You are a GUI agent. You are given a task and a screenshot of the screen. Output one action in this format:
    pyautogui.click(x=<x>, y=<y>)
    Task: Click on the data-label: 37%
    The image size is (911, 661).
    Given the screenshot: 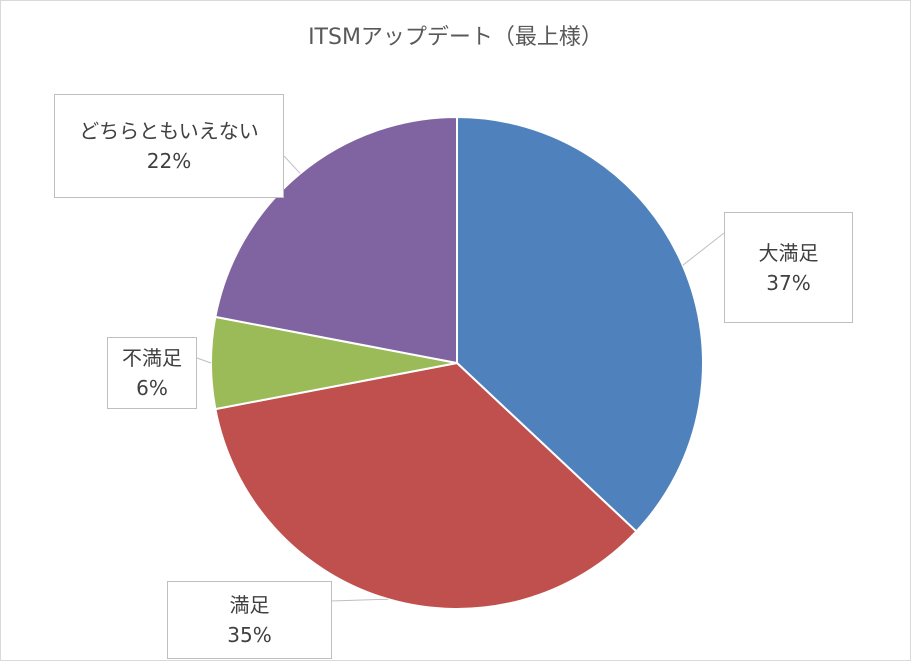 What is the action you would take?
    pyautogui.click(x=788, y=282)
    